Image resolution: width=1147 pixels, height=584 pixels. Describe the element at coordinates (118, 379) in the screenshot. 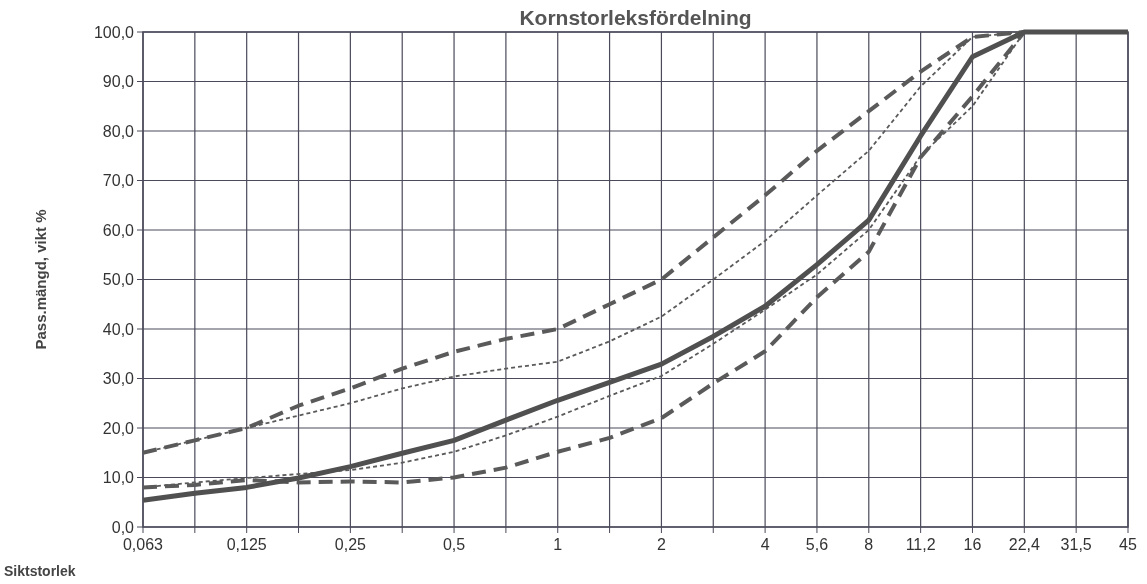

I see `y-tick-label: 30,0` at that location.